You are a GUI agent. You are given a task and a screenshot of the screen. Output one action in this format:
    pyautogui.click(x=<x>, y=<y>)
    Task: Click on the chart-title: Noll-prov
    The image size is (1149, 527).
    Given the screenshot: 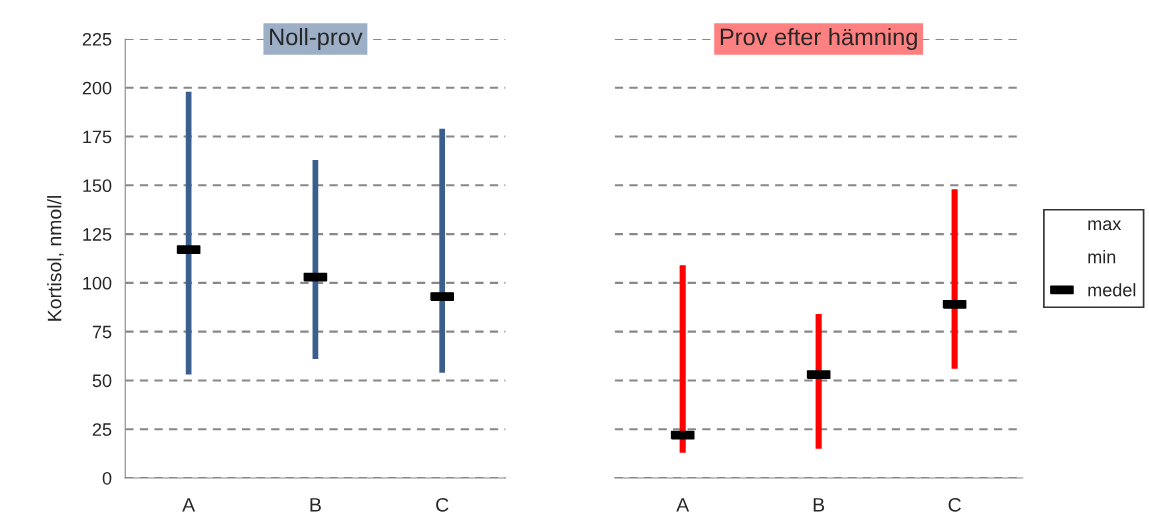 What is the action you would take?
    pyautogui.click(x=316, y=38)
    